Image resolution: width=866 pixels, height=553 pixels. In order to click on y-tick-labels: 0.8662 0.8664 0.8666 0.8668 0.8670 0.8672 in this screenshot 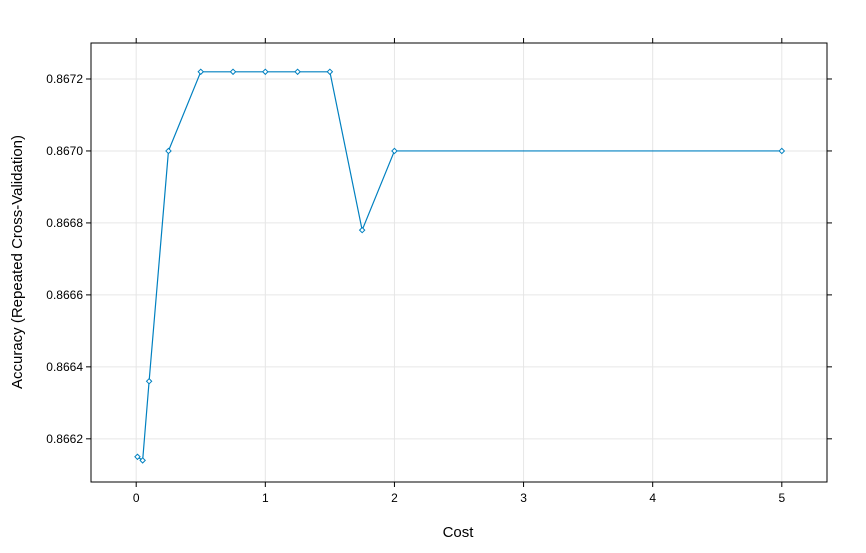, I will do `click(64, 259)`.